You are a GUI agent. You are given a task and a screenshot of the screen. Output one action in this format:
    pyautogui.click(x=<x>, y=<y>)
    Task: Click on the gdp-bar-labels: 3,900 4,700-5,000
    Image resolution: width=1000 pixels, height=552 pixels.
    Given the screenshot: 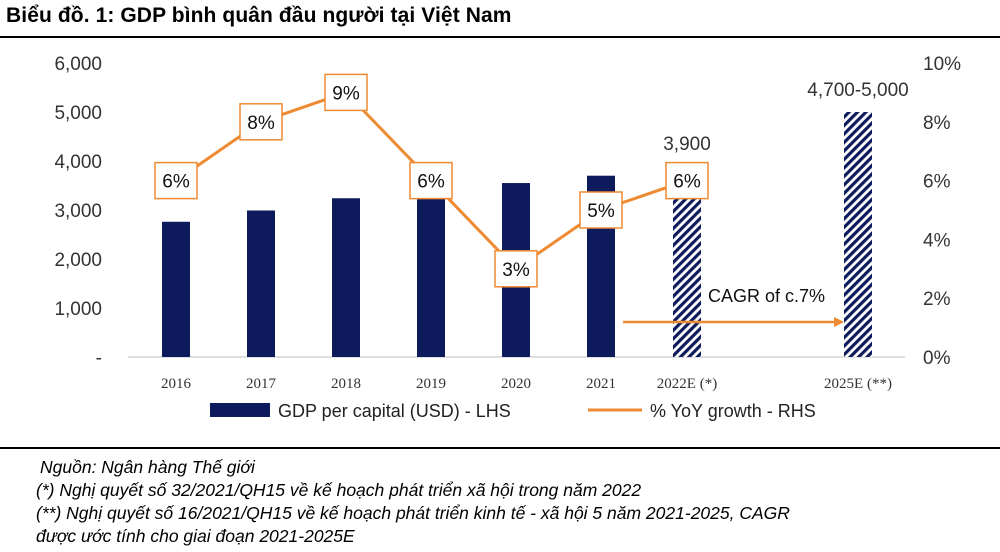 What is the action you would take?
    pyautogui.click(x=785, y=117)
    